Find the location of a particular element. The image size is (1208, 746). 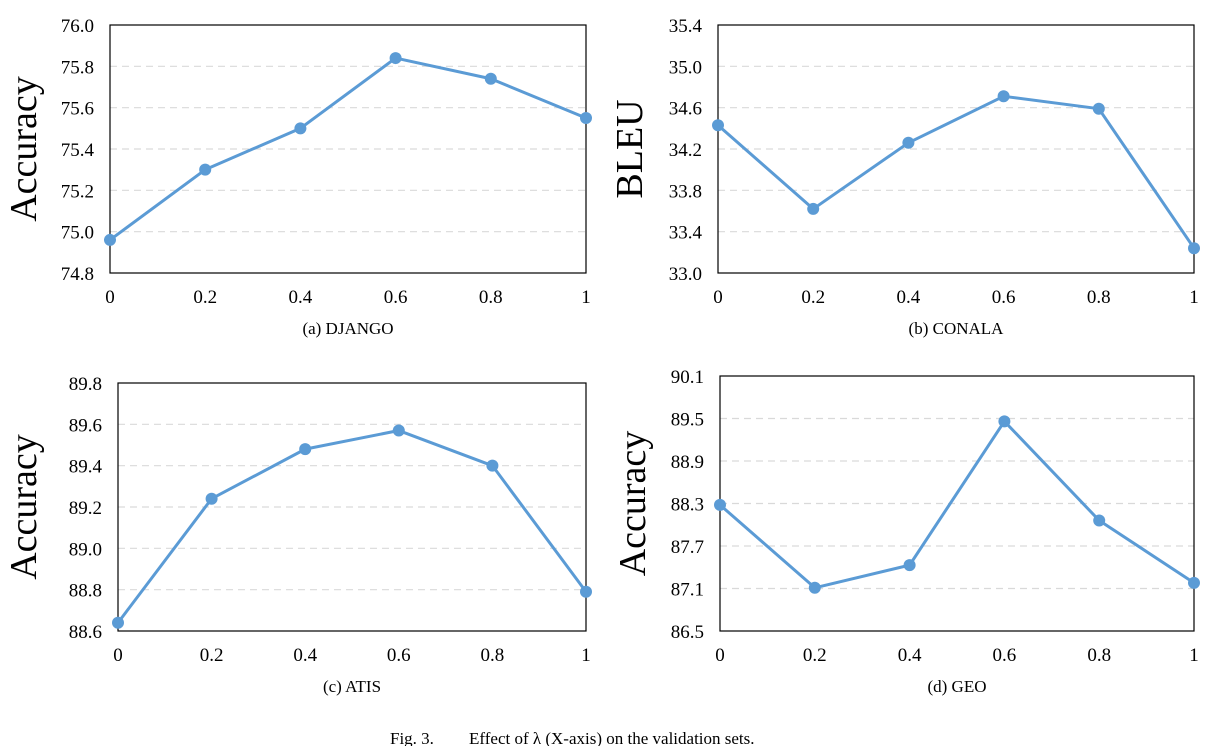

y-tick-label: 75.0 is located at coordinates (77, 233).